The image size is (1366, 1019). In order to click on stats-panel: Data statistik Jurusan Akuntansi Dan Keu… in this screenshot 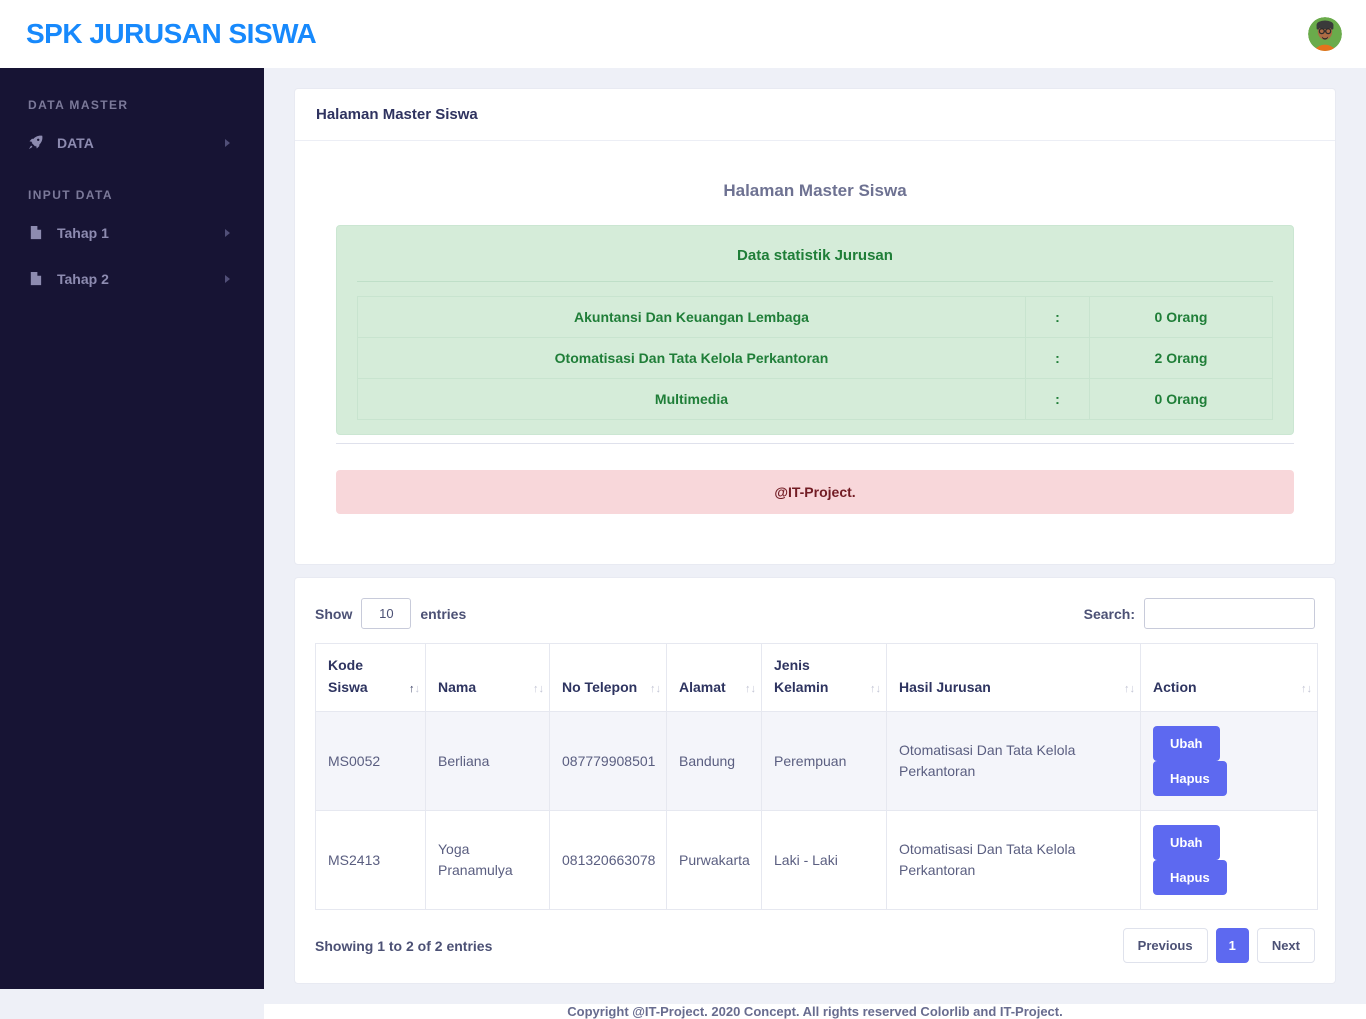, I will do `click(815, 330)`.